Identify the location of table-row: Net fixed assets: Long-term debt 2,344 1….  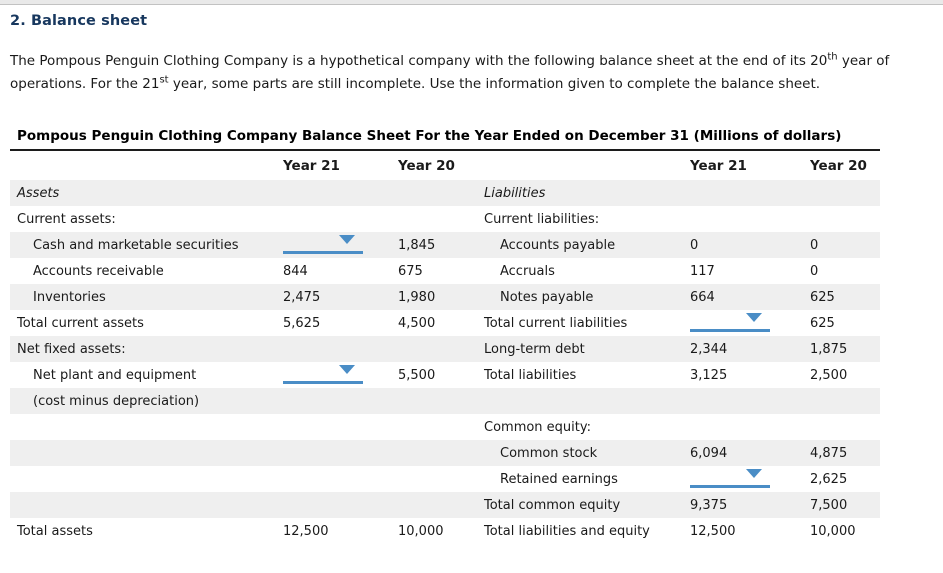
(445, 349).